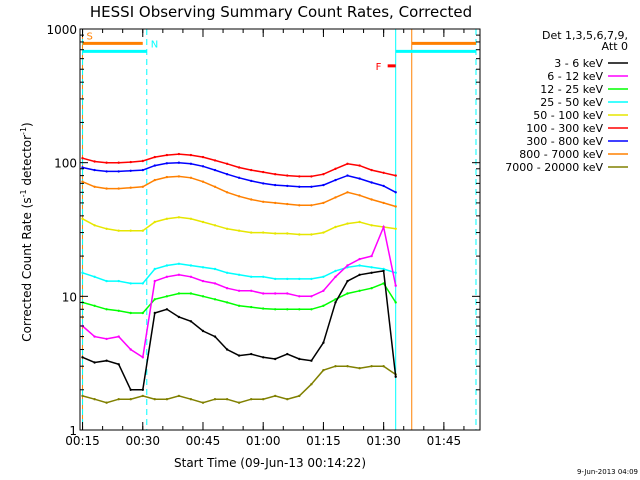 The image size is (640, 480). Describe the element at coordinates (444, 441) in the screenshot. I see `x-tick-label-6: 01:45` at that location.